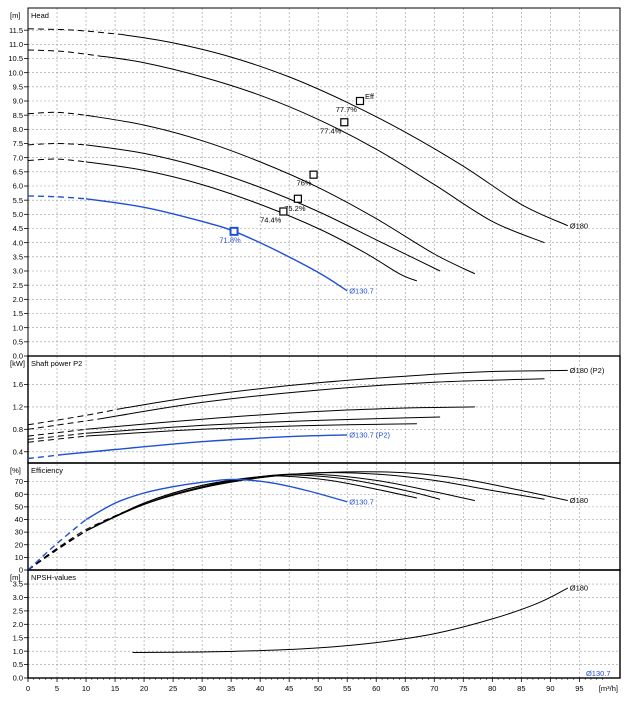  What do you see at coordinates (144, 688) in the screenshot?
I see `x-tick-label: 20` at bounding box center [144, 688].